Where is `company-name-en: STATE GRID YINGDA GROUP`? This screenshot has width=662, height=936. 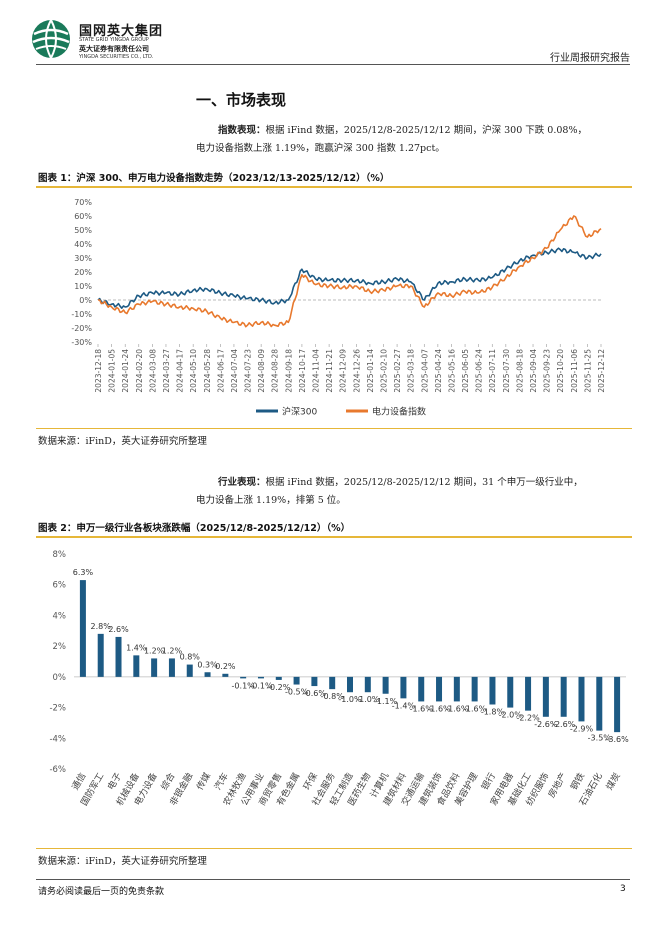 company-name-en: STATE GRID YINGDA GROUP is located at coordinates (114, 40).